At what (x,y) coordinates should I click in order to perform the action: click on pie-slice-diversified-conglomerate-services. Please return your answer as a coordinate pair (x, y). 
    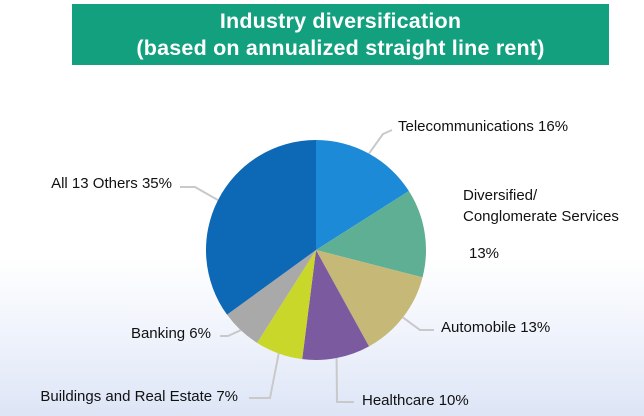
    Looking at the image, I should click on (371, 234).